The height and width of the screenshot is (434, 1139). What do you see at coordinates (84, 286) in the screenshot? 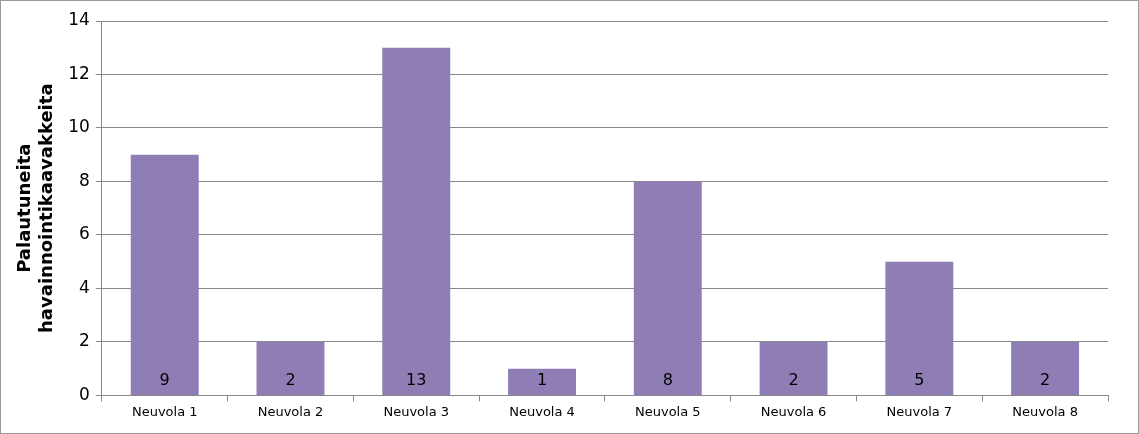
I see `y-tick-label: 4` at bounding box center [84, 286].